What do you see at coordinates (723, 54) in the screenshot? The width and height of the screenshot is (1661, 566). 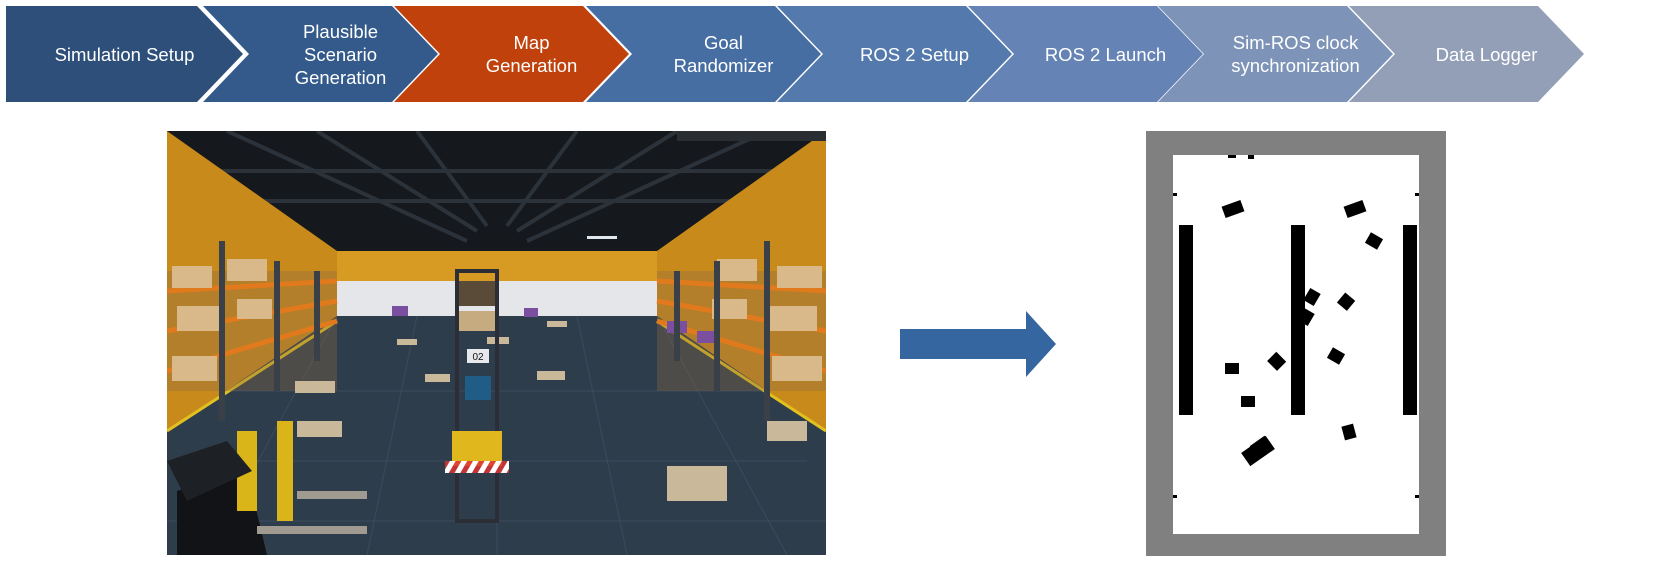 I see `pipeline-step-label: Goal Randomizer` at bounding box center [723, 54].